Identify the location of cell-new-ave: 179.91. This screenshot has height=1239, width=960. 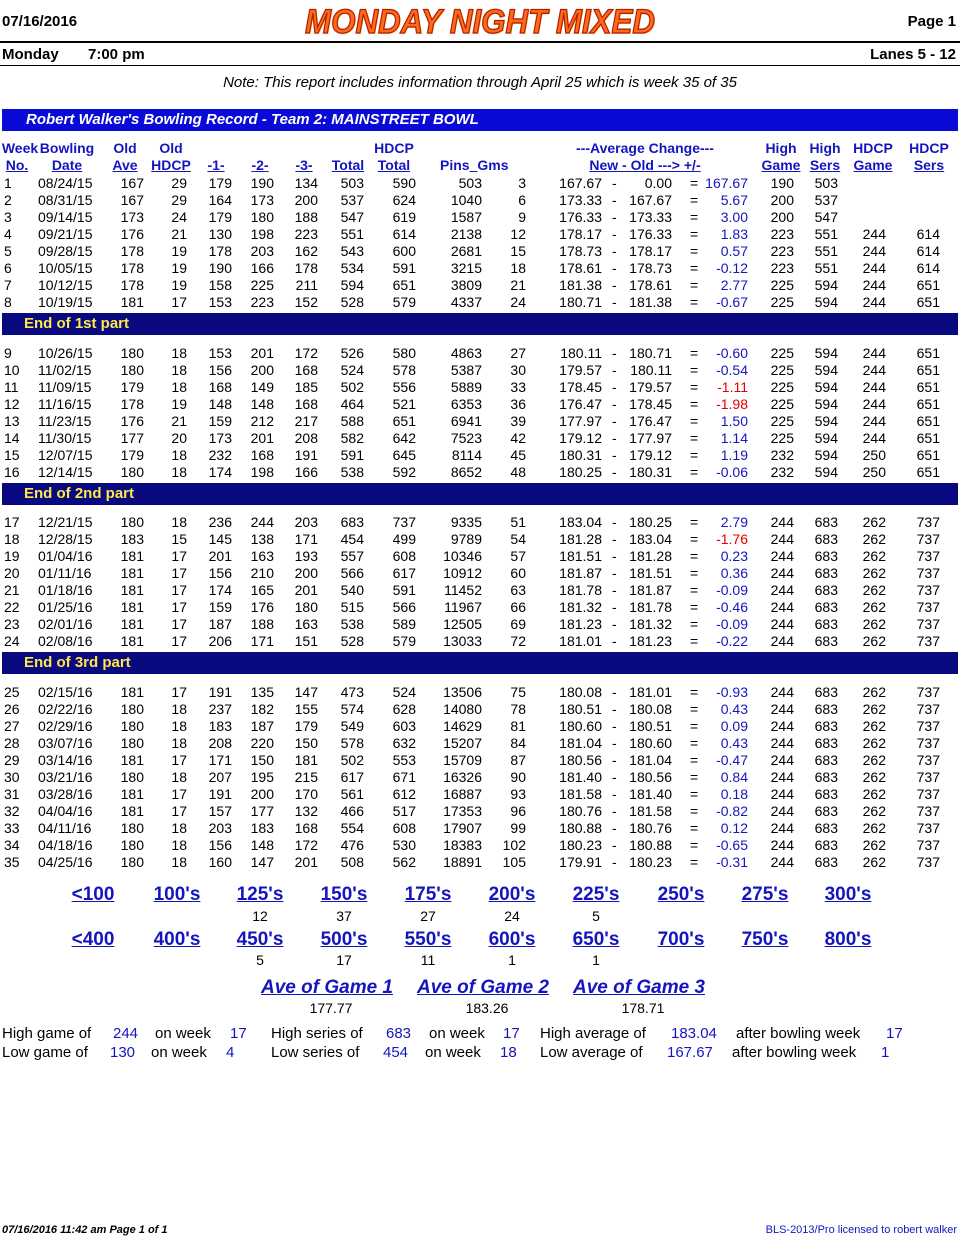
(580, 862).